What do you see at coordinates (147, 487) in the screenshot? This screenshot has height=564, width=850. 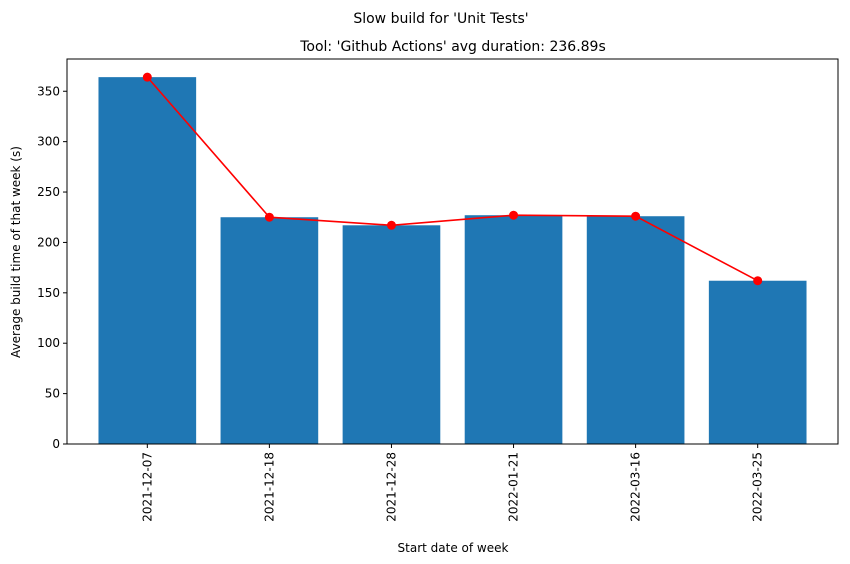 I see `x-tick-label: 2021-12-07` at bounding box center [147, 487].